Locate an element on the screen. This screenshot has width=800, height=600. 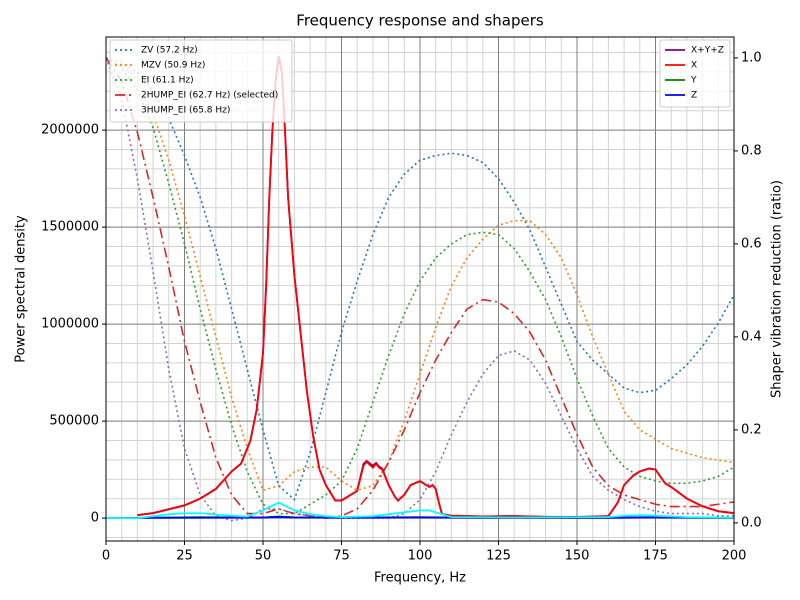
x-tick-label: 0 is located at coordinates (106, 556).